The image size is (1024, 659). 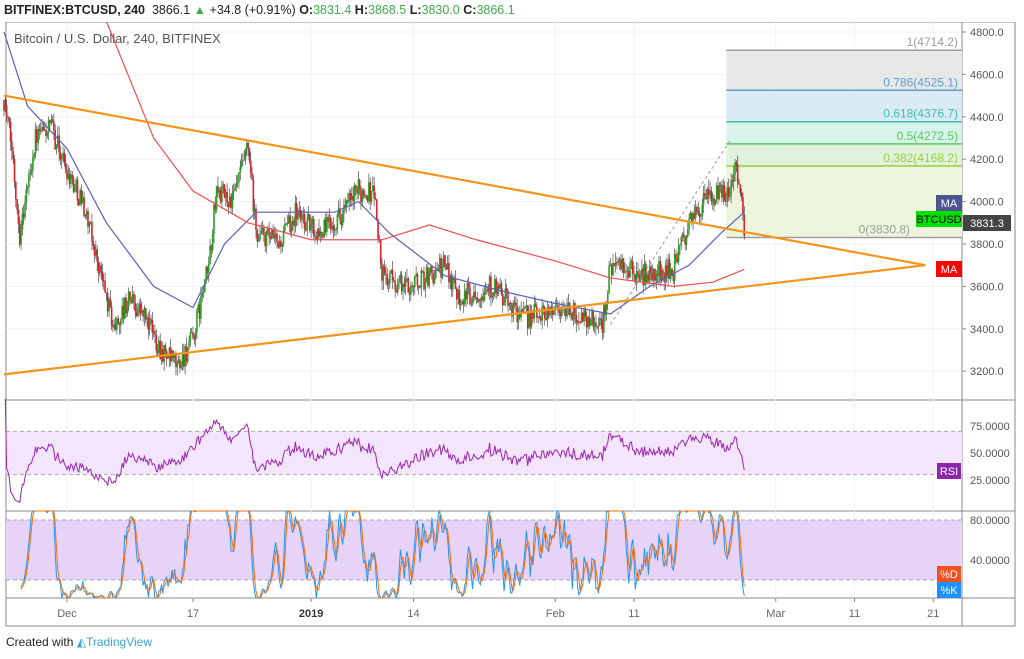 What do you see at coordinates (200, 10) in the screenshot?
I see `up-arrow-icon: ▲` at bounding box center [200, 10].